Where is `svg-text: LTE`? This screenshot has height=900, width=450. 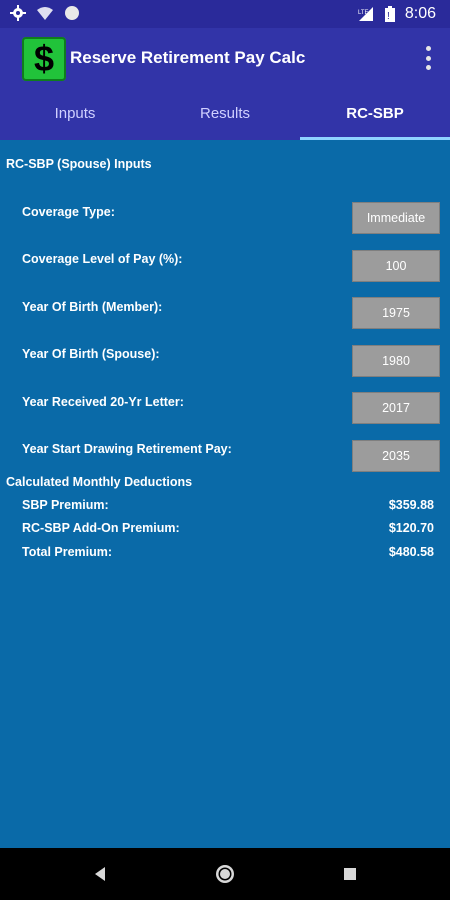
svg-text: LTE is located at coordinates (363, 13).